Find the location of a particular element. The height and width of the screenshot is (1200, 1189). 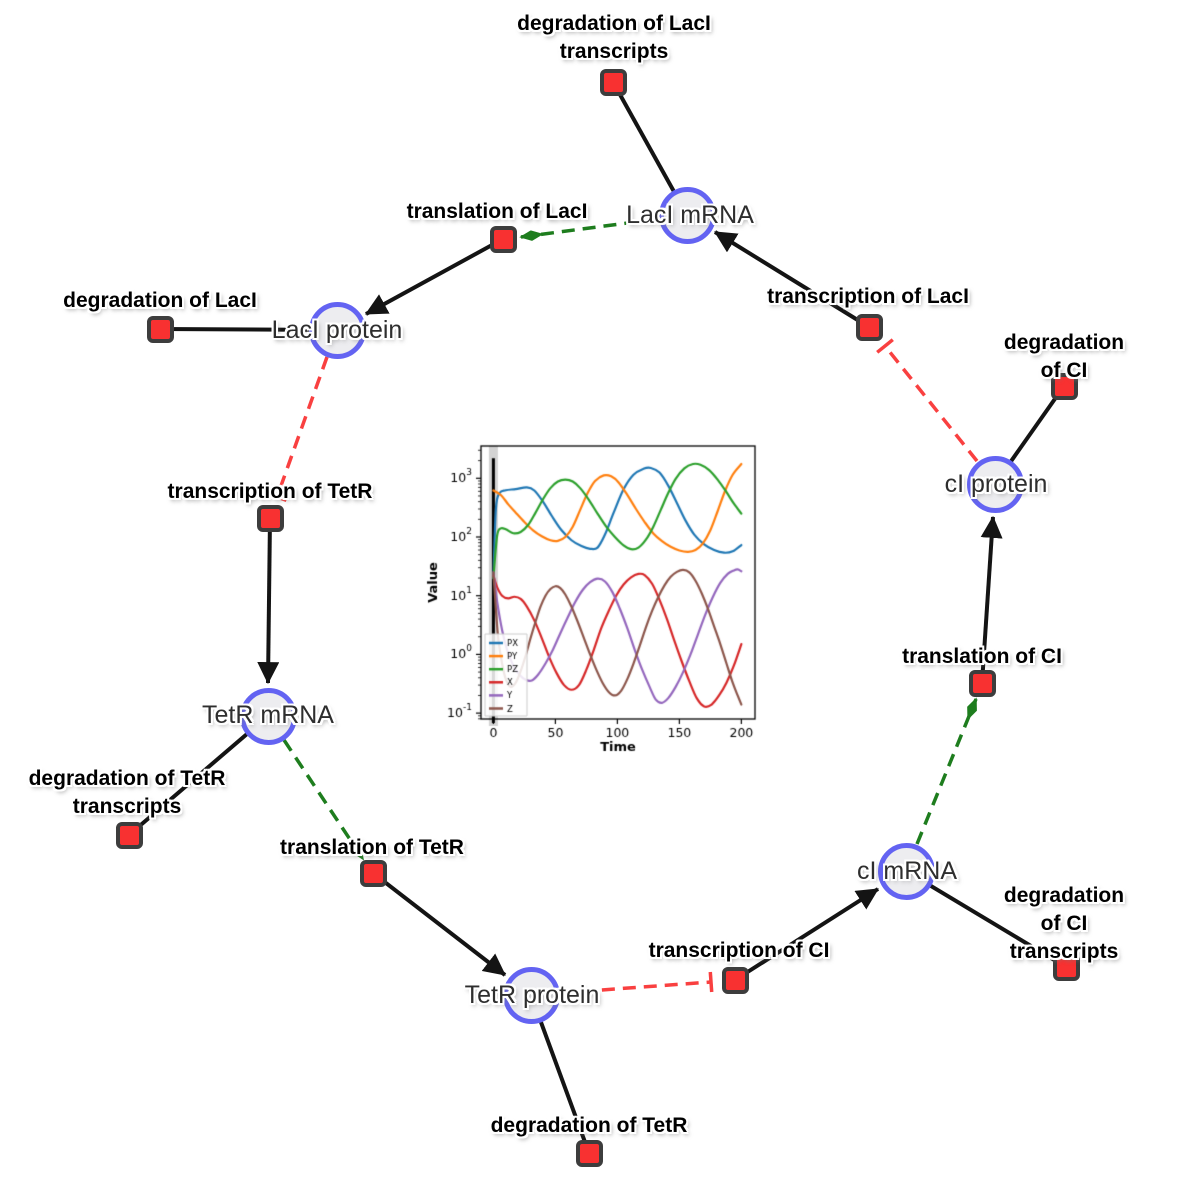

edge-laci-mrna-modifier-translation-of-laci is located at coordinates (589, 229).